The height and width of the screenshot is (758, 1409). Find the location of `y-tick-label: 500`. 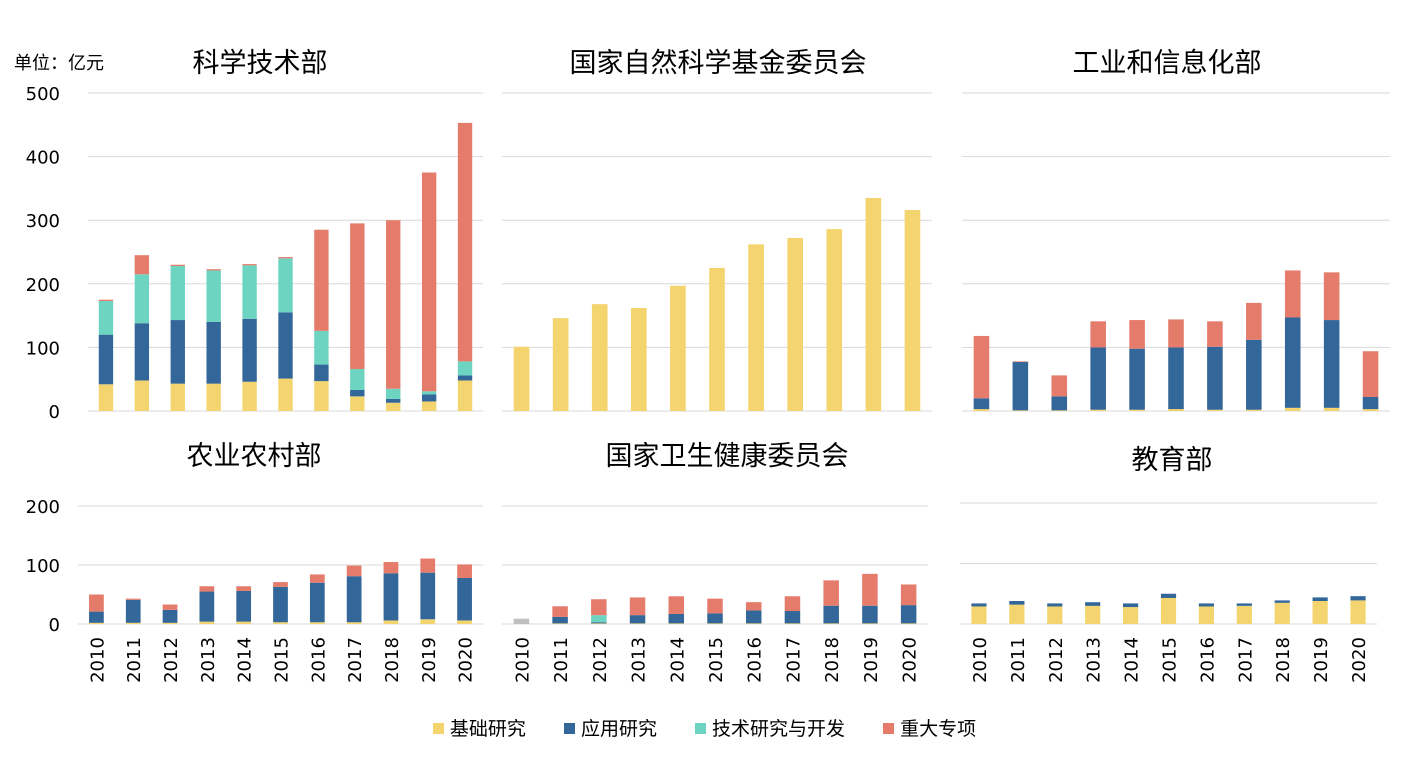

y-tick-label: 500 is located at coordinates (43, 94).